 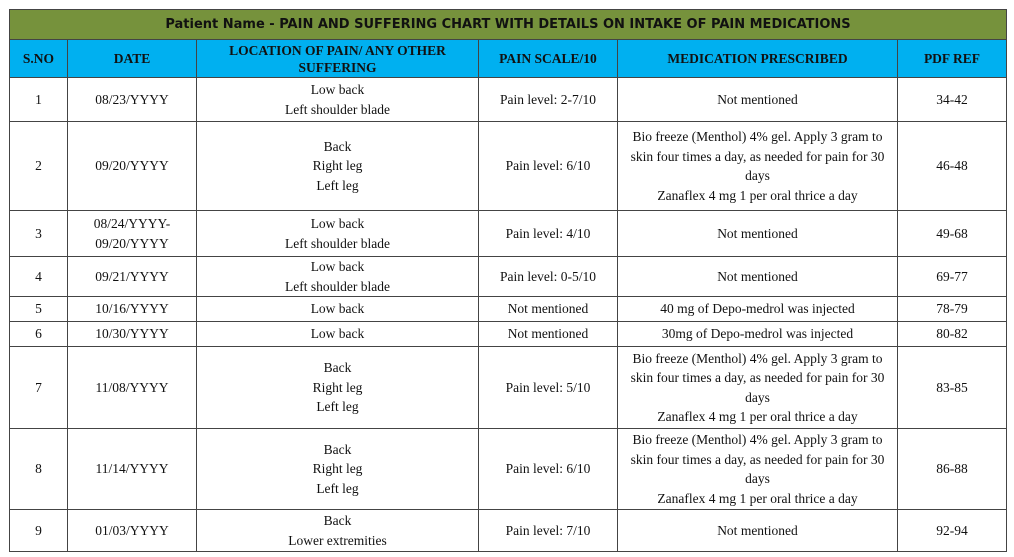 What do you see at coordinates (38, 309) in the screenshot?
I see `cell-sno: 5` at bounding box center [38, 309].